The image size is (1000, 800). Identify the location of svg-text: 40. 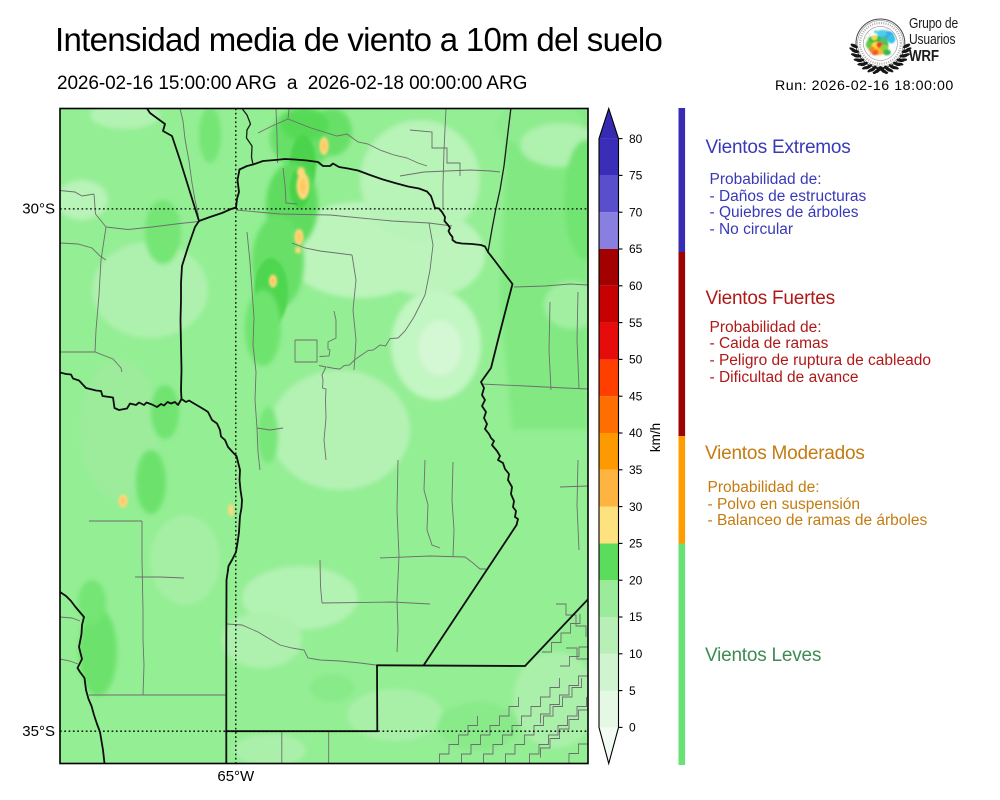
(636, 433).